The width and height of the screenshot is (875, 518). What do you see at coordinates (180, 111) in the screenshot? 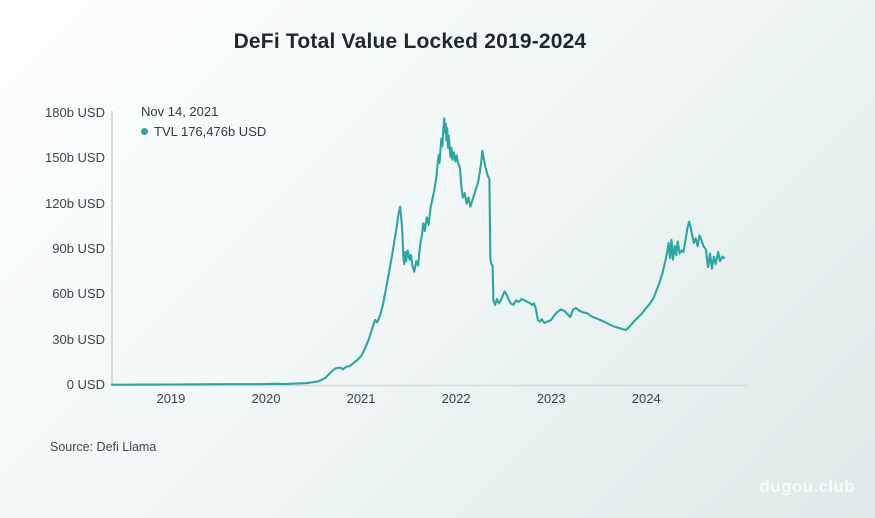
I see `tooltip-date: Nov 14, 2021` at bounding box center [180, 111].